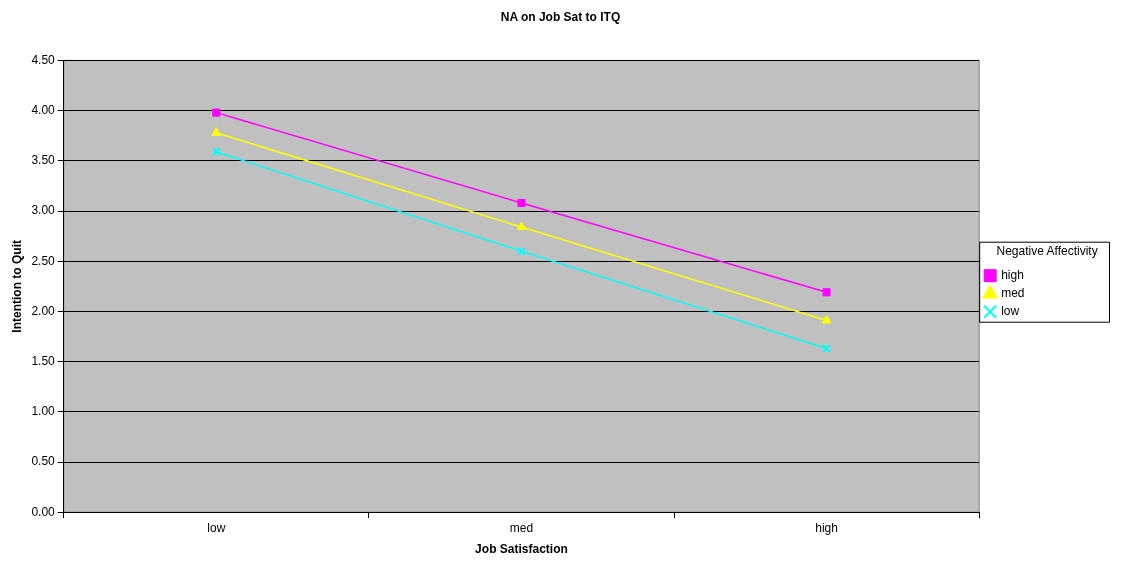 This screenshot has width=1123, height=567. I want to click on y-tick-label: 4.50, so click(43, 59).